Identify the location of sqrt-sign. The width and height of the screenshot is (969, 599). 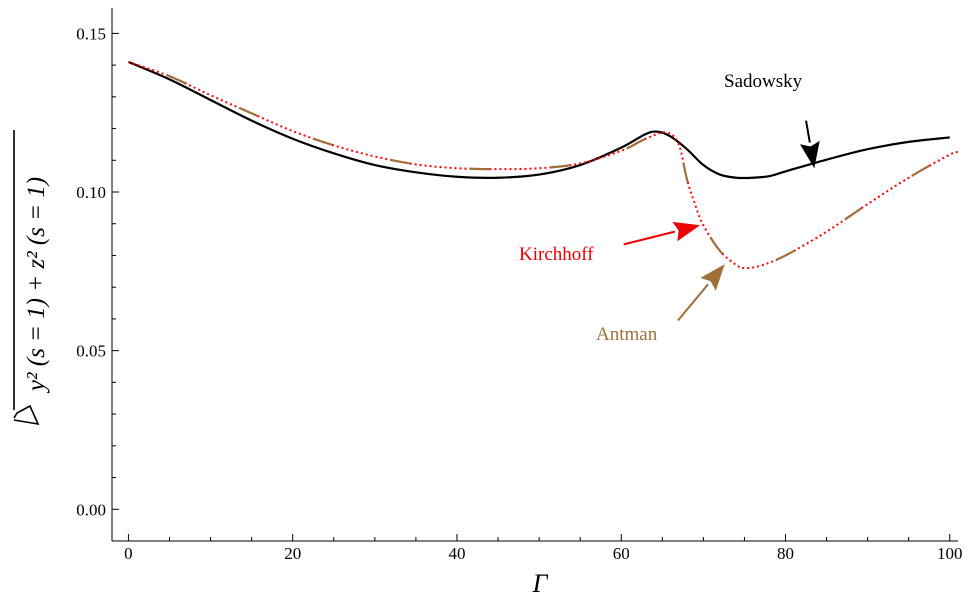
(26, 278).